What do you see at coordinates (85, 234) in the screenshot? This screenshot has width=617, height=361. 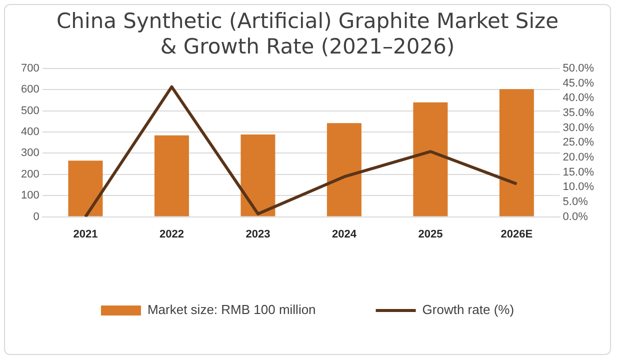 I see `x-tick-label: 2021` at bounding box center [85, 234].